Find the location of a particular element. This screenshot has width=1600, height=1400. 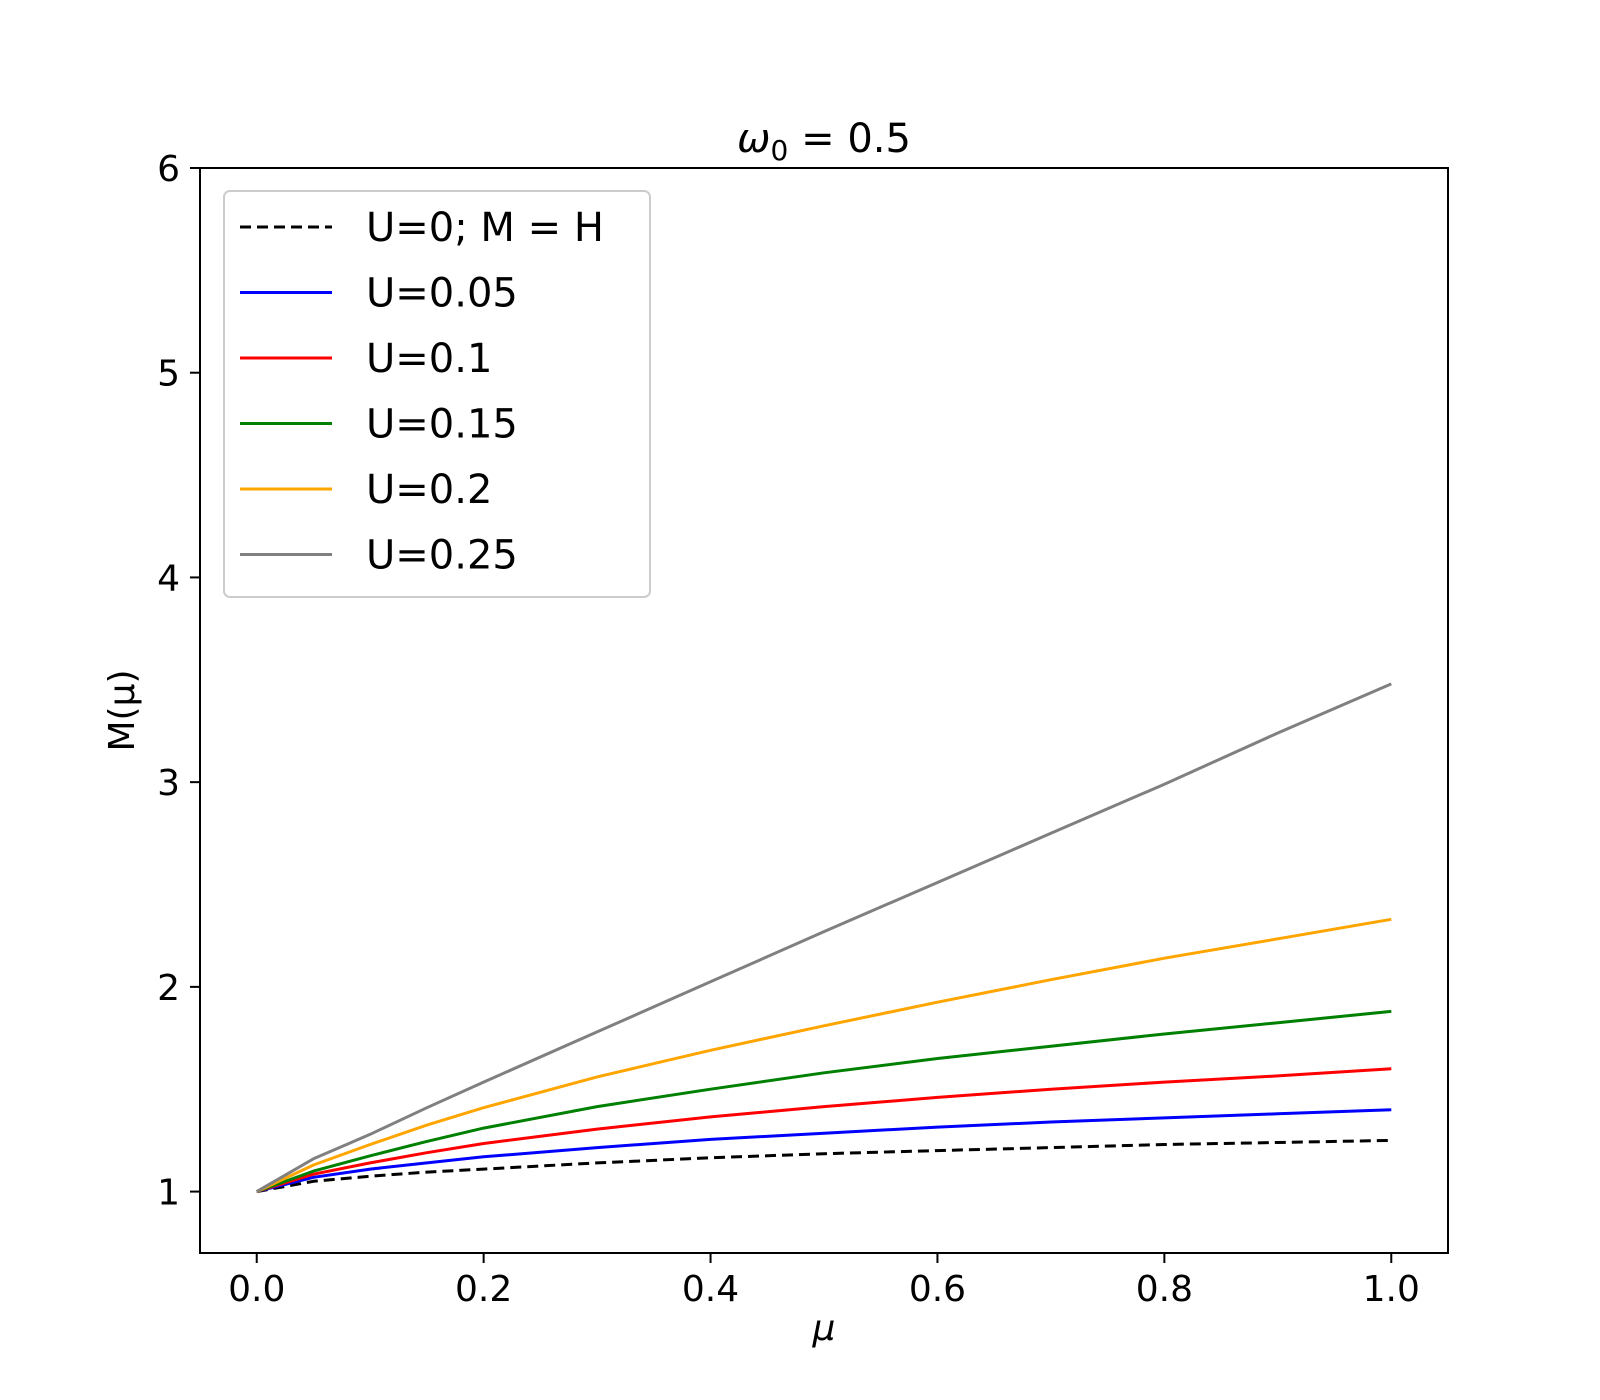

x-tick-label: 0.8 is located at coordinates (1164, 1289).